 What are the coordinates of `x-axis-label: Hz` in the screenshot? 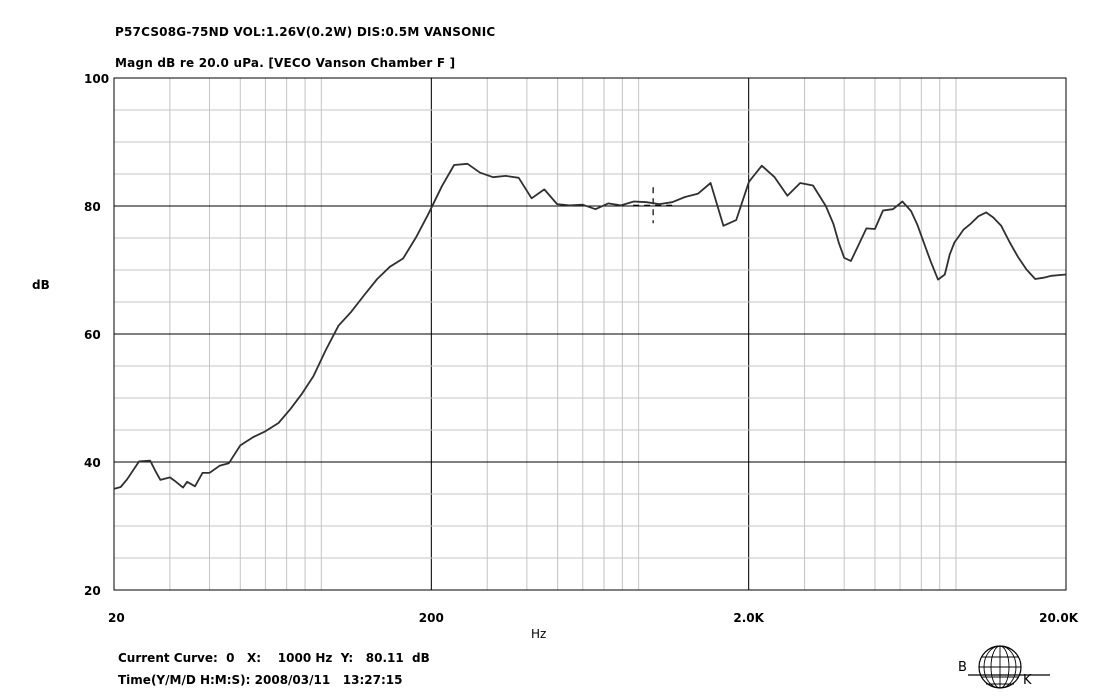 It's located at (538, 633).